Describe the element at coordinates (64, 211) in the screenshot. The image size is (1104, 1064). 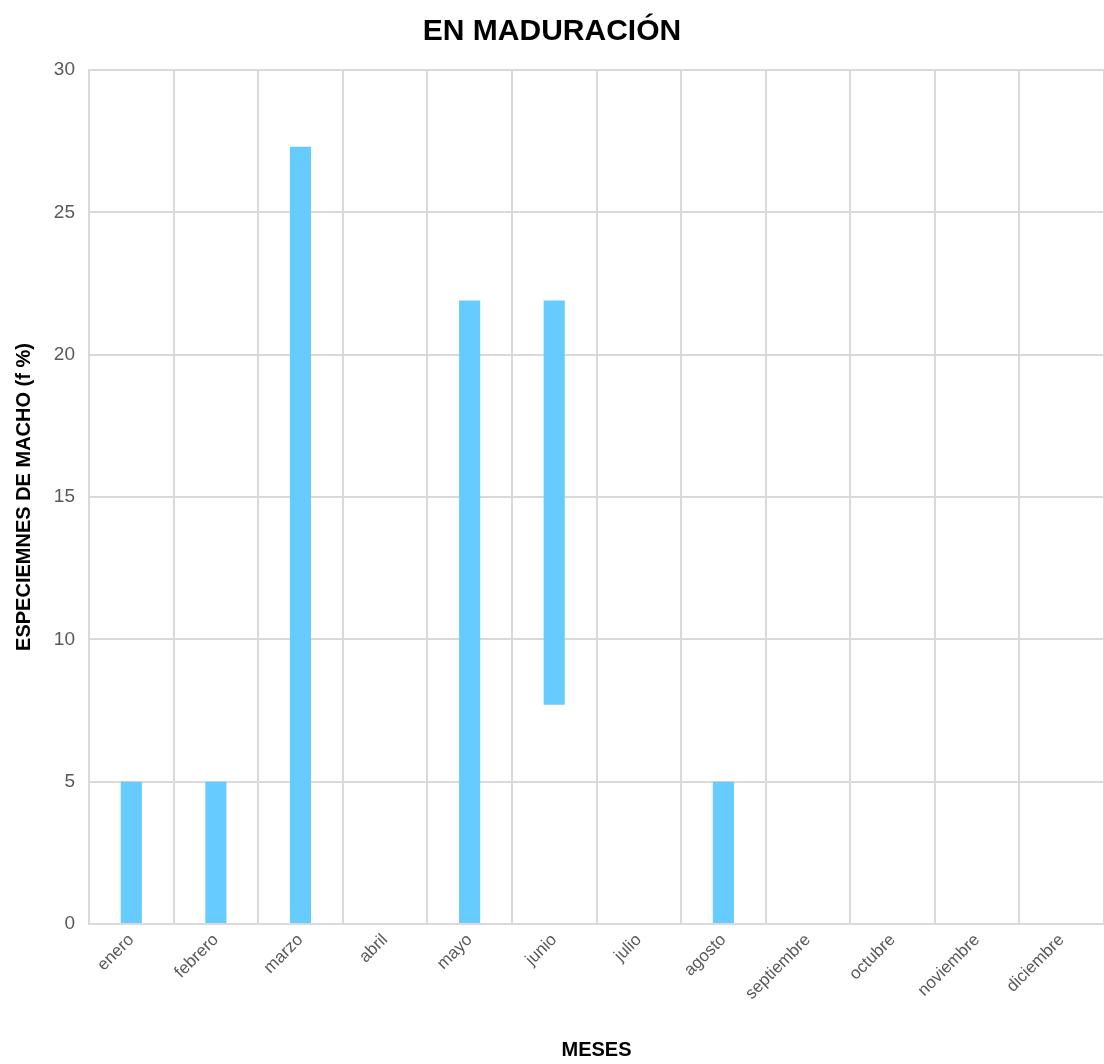
I see `y-tick-label: 25` at that location.